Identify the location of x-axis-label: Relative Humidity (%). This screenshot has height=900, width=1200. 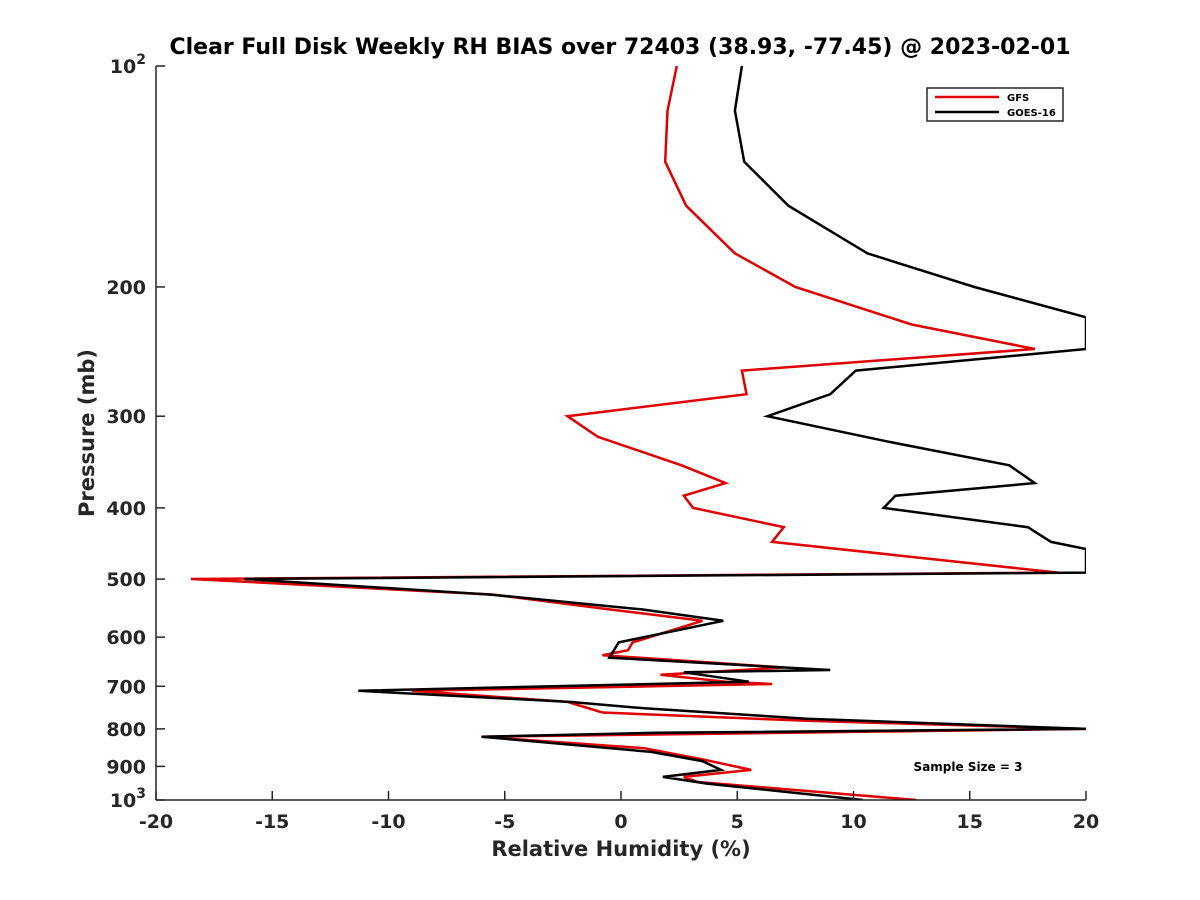
(620, 849).